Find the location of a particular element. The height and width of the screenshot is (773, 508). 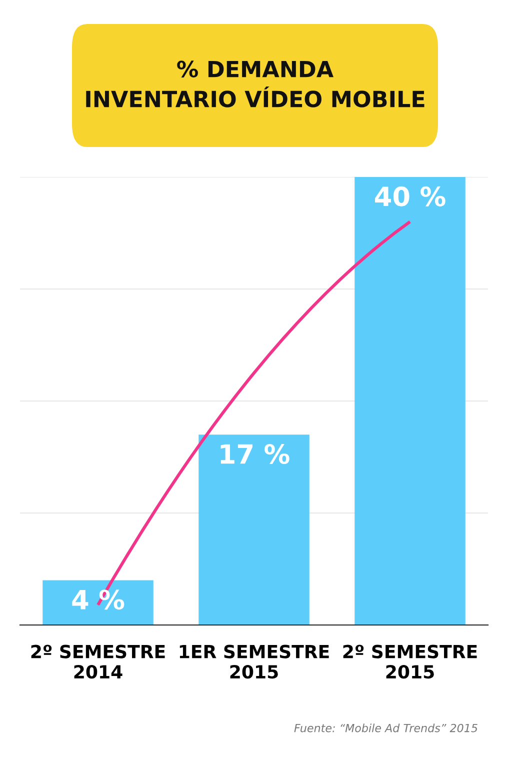

x-tick-label: 1ER SEMESTRE 2015 is located at coordinates (254, 661).